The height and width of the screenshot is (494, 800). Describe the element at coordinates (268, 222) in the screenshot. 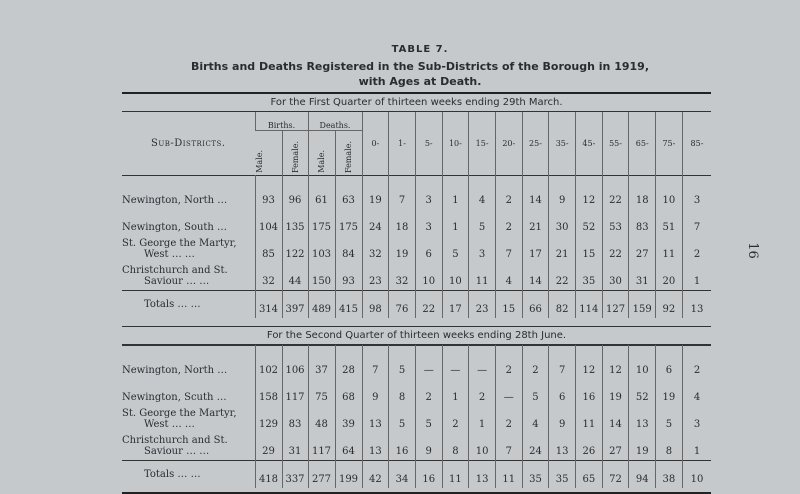

I see `cell-value: 104` at that location.